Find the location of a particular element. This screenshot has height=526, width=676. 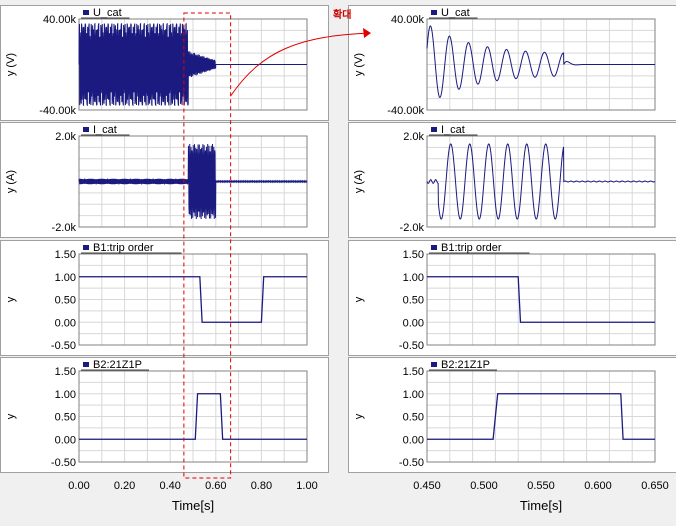

x-tick-label: 0.600 is located at coordinates (598, 486).